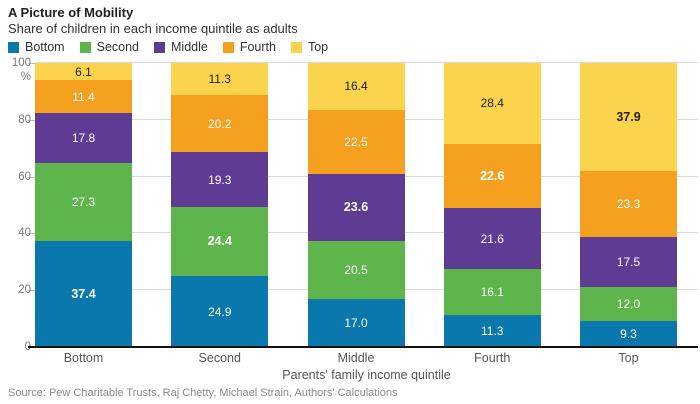 Image resolution: width=700 pixels, height=404 pixels. I want to click on segment-value-label: 22.6, so click(492, 175).